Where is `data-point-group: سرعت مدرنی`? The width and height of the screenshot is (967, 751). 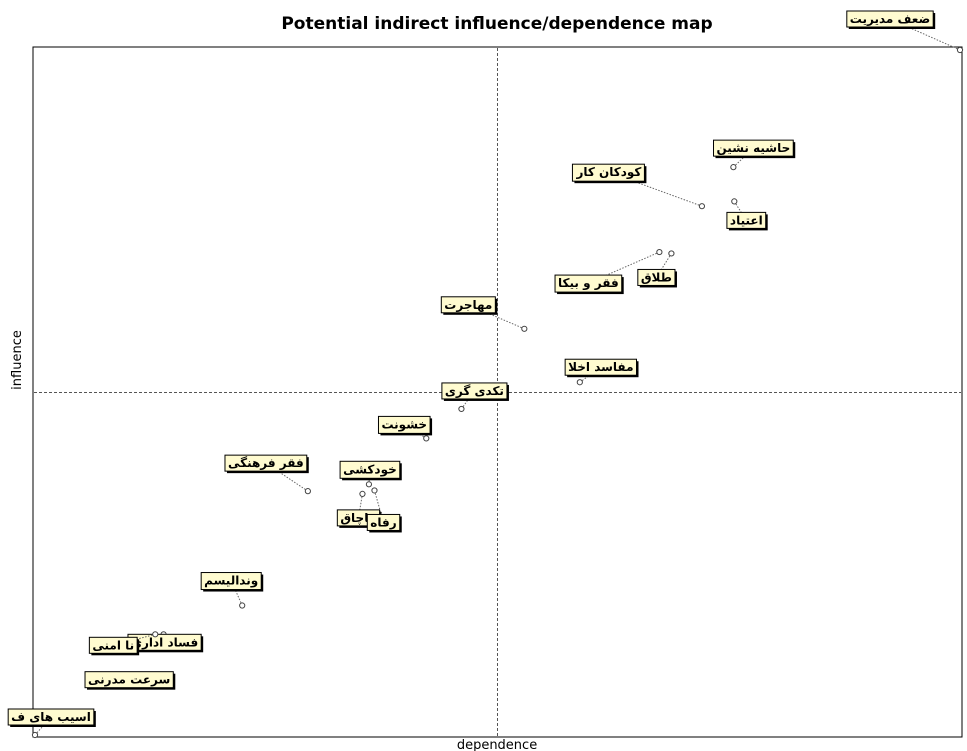
data-point-group: سرعت مدرنی is located at coordinates (130, 680).